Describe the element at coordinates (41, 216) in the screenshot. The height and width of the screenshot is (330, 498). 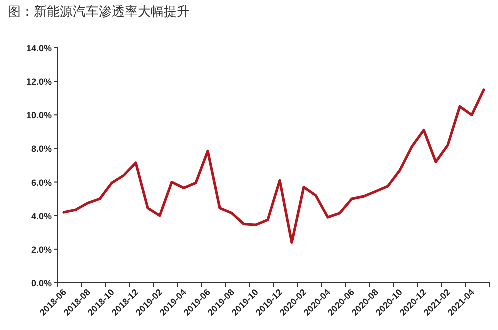
I see `y-tick-label: 4.0%` at that location.